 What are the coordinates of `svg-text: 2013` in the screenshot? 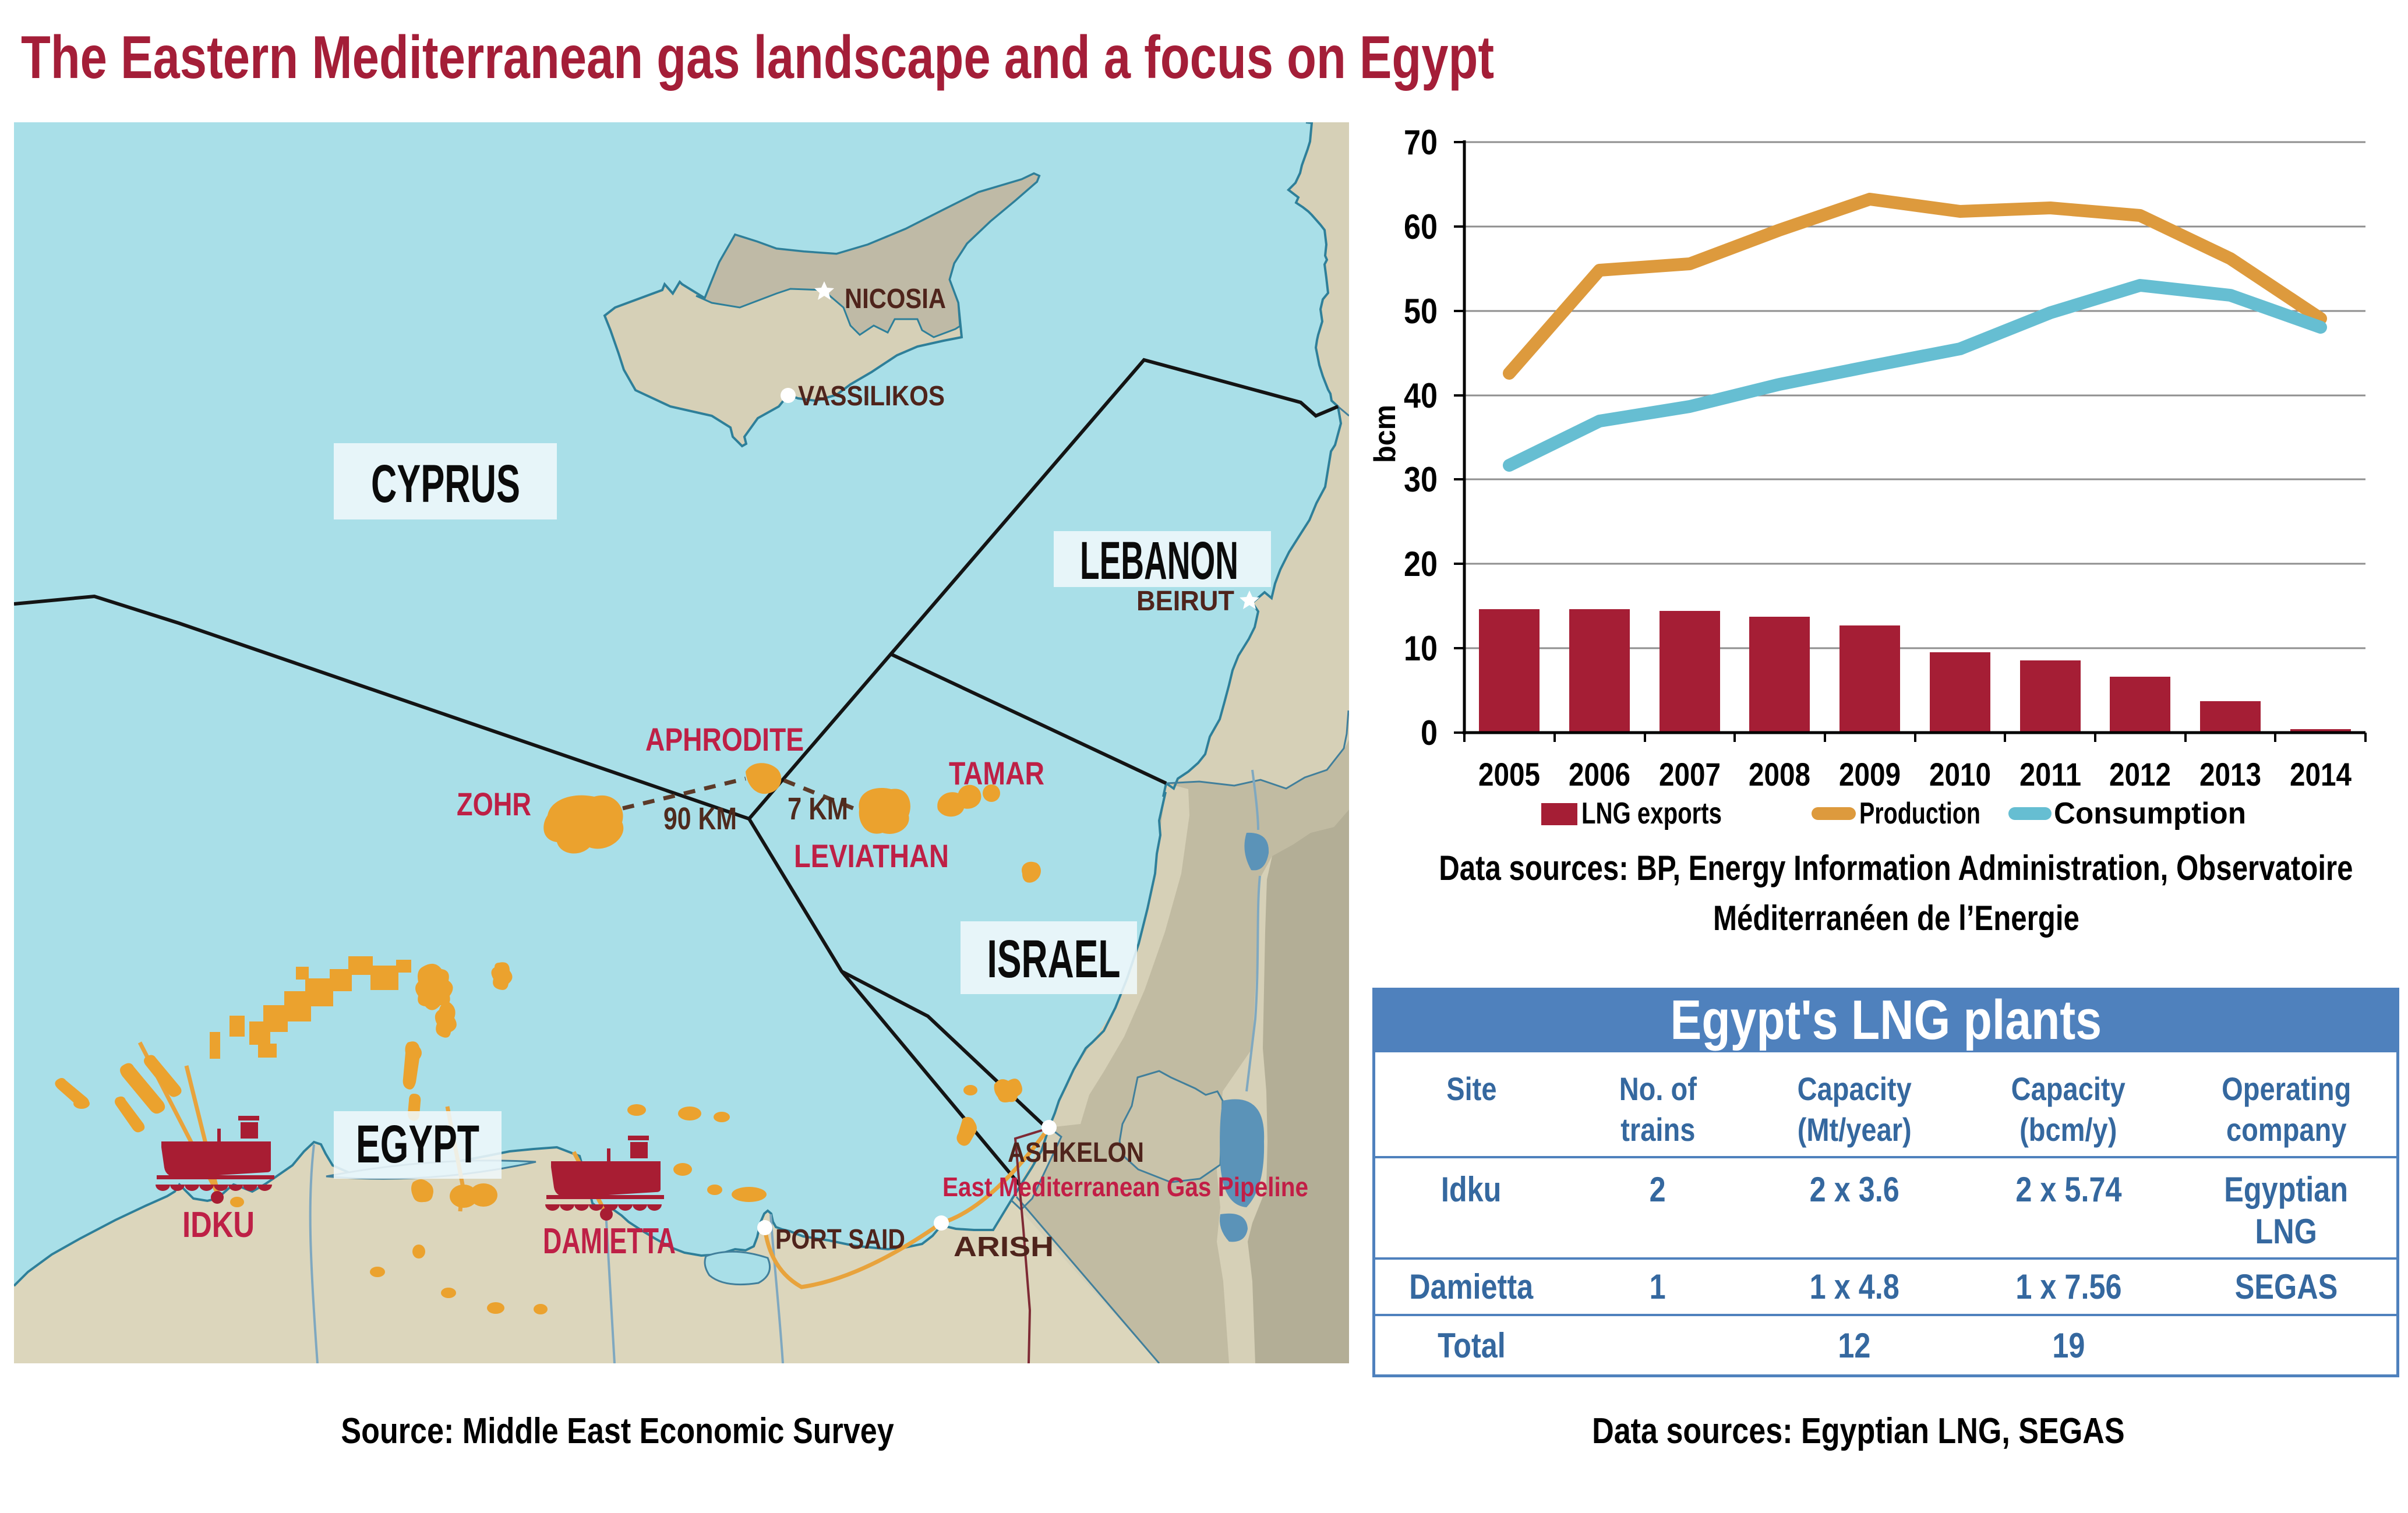 It's located at (2230, 774).